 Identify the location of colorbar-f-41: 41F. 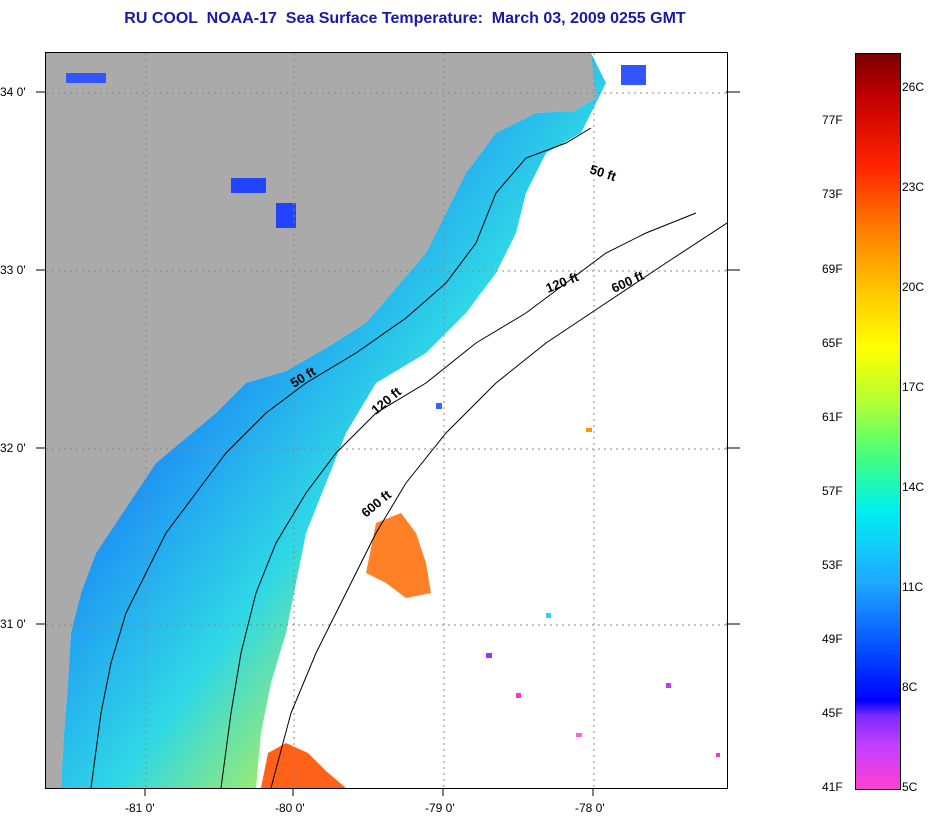
(832, 787).